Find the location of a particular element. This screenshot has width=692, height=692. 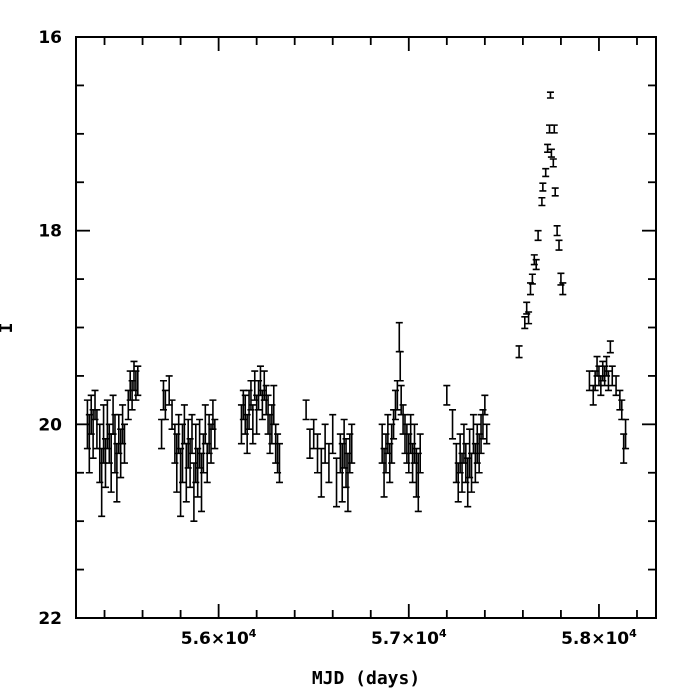

y-axis-tick-labels: 16 18 20 22 is located at coordinates (50, 328).